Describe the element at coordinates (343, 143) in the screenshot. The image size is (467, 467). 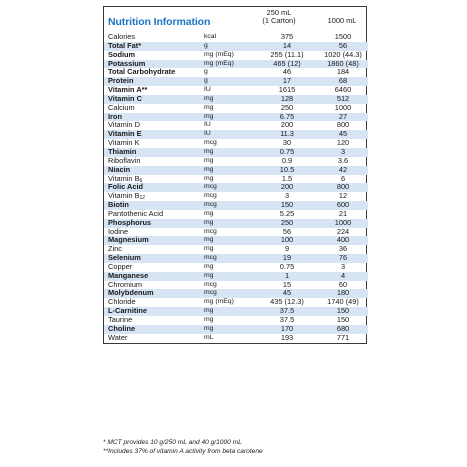
I see `value-1000ml-text: 120` at that location.